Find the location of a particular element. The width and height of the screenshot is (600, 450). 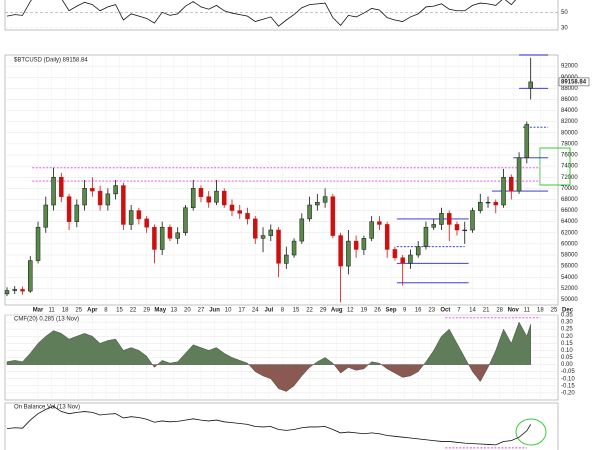

y-tick-label: -0.05 is located at coordinates (568, 372).